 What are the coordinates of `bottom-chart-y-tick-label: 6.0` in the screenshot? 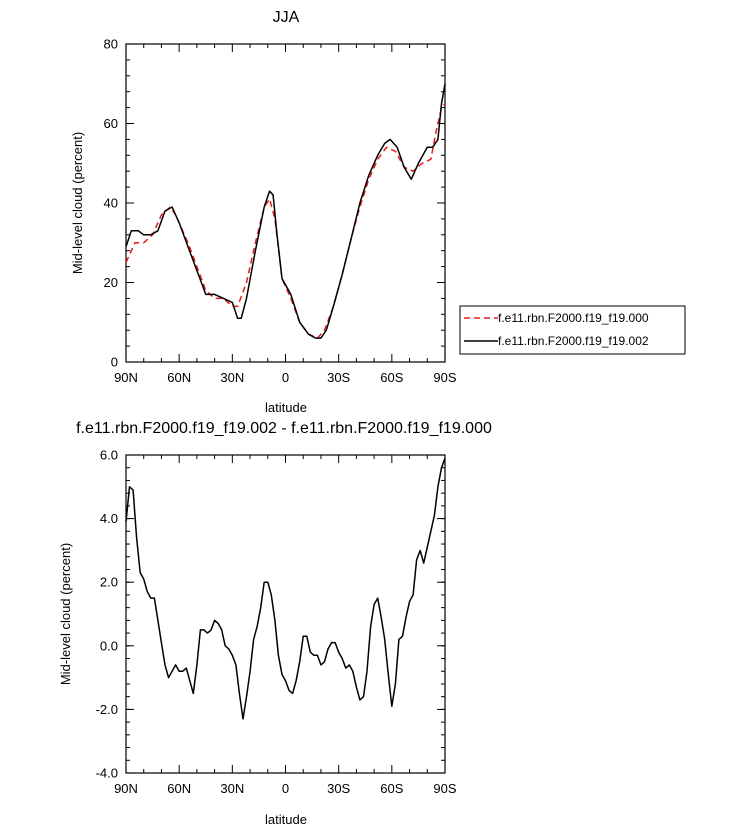 It's located at (109, 455).